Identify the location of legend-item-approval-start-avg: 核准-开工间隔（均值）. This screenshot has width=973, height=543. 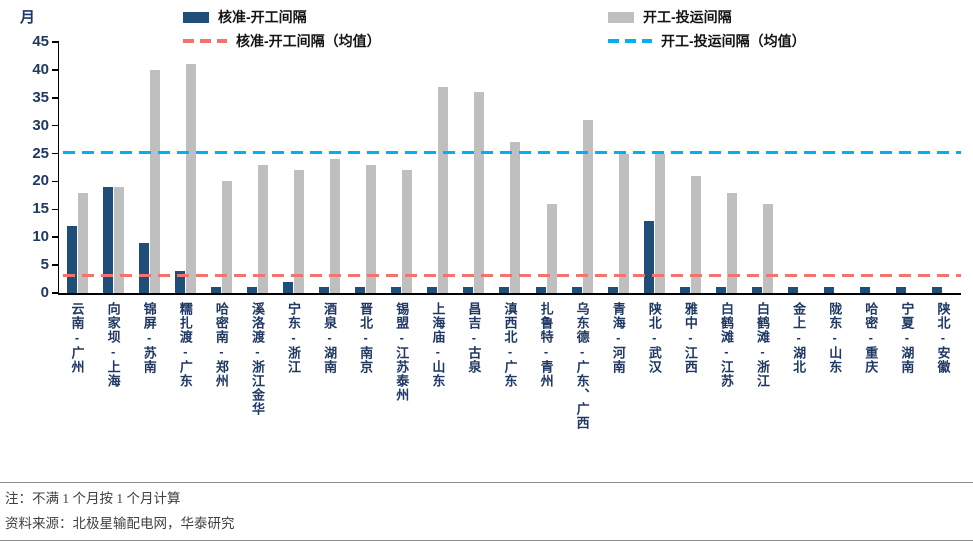
(282, 41).